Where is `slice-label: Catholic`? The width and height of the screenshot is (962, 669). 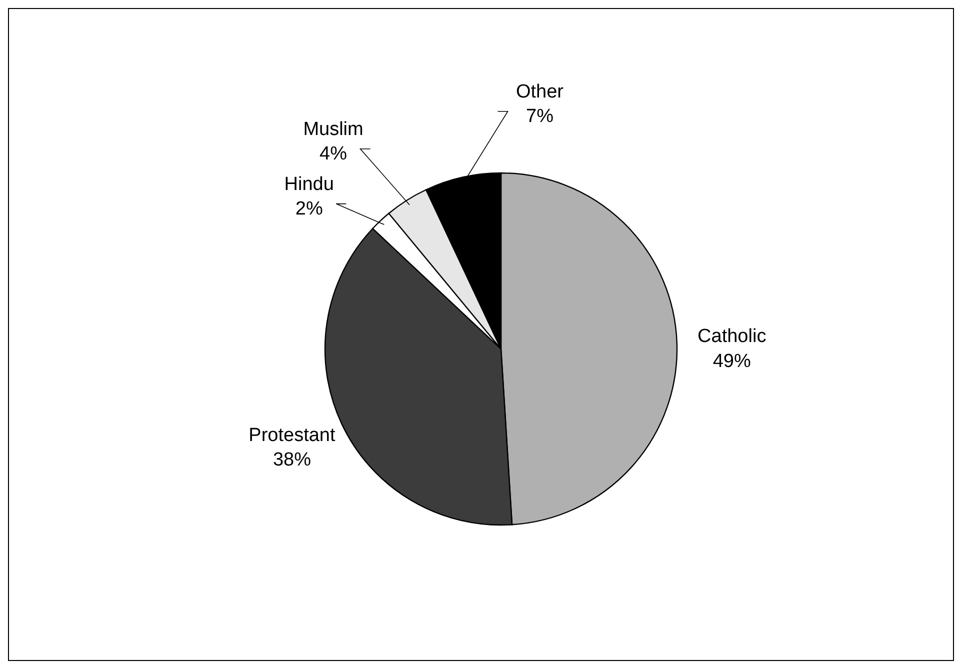 slice-label: Catholic is located at coordinates (732, 337).